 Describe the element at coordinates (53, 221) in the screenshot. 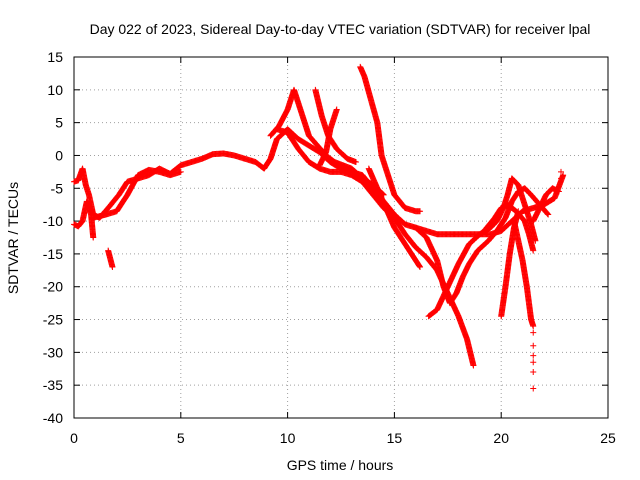

I see `y-tick-label: -10` at that location.